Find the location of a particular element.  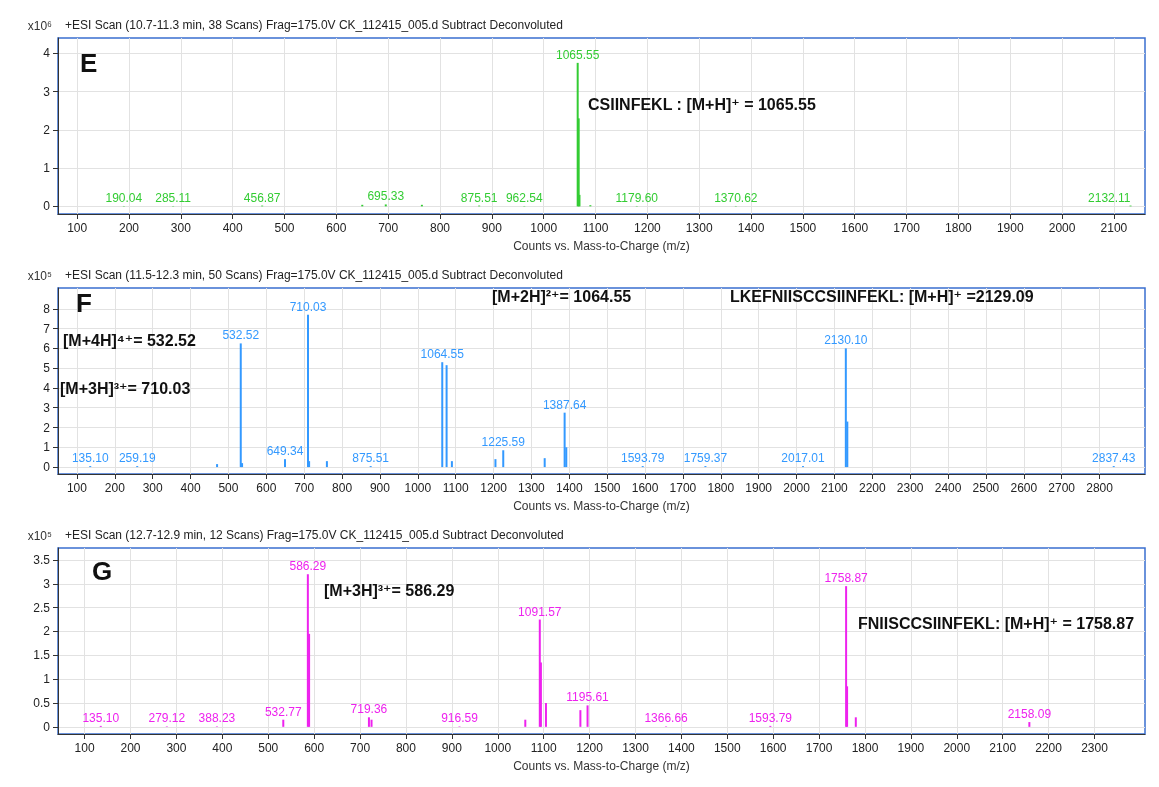

y-axis-title: x10⁶ is located at coordinates (40, 26).